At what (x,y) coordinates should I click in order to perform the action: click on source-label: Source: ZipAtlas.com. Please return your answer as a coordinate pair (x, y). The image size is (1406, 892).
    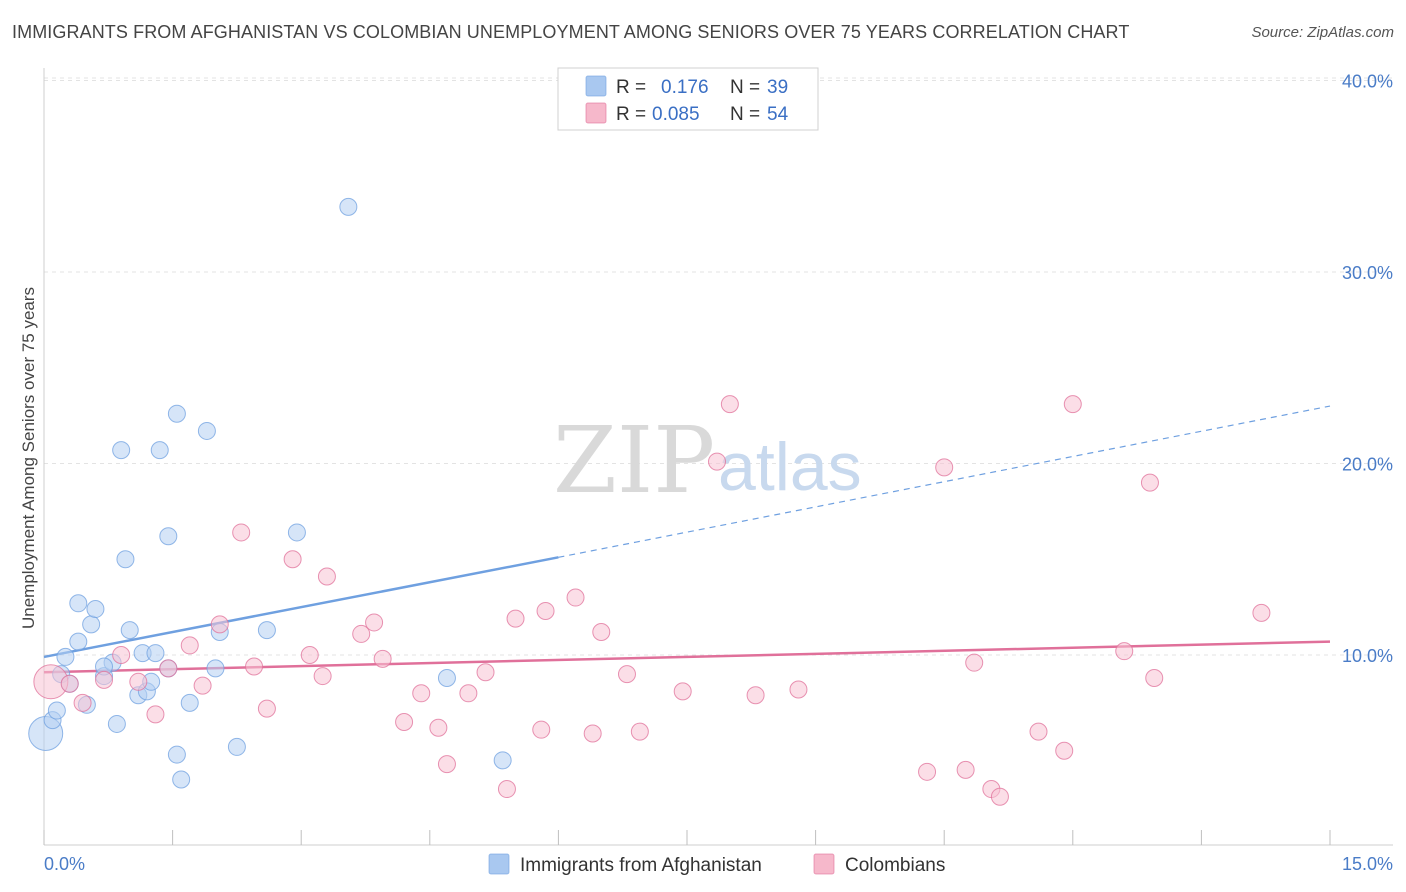
    Looking at the image, I should click on (1322, 32).